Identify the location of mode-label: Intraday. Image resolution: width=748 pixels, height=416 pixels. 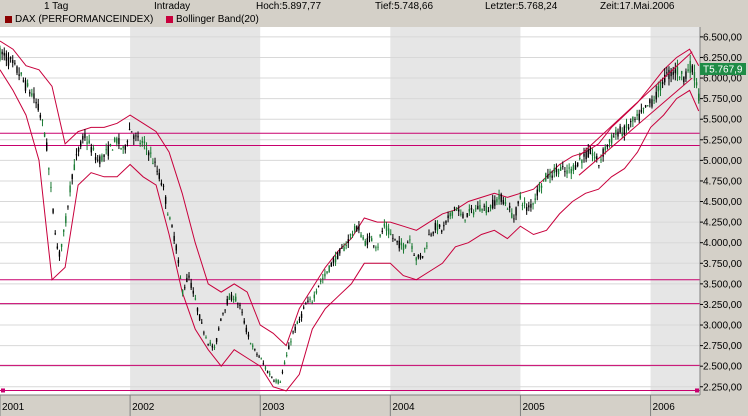
(172, 6).